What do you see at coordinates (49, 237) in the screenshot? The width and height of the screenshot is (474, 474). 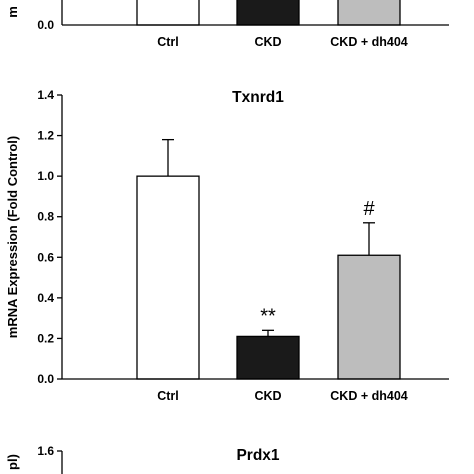 I see `y-axis-ticks: 0.0 0.2 0.4 0.6 0.8 1.0 1.2 1.4` at bounding box center [49, 237].